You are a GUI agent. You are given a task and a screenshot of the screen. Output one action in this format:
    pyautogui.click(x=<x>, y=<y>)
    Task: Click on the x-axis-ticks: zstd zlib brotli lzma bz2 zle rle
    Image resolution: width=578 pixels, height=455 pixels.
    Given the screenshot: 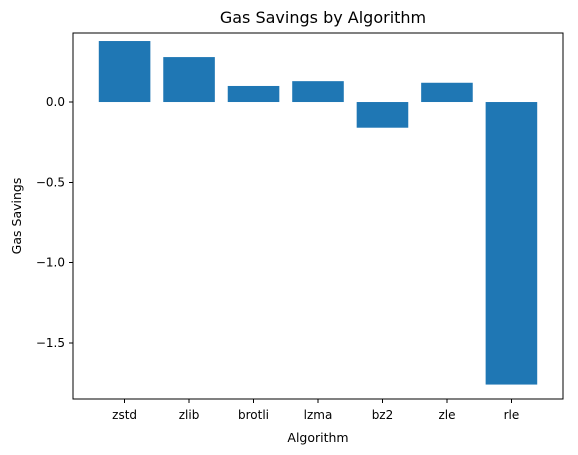 What is the action you would take?
    pyautogui.click(x=315, y=410)
    